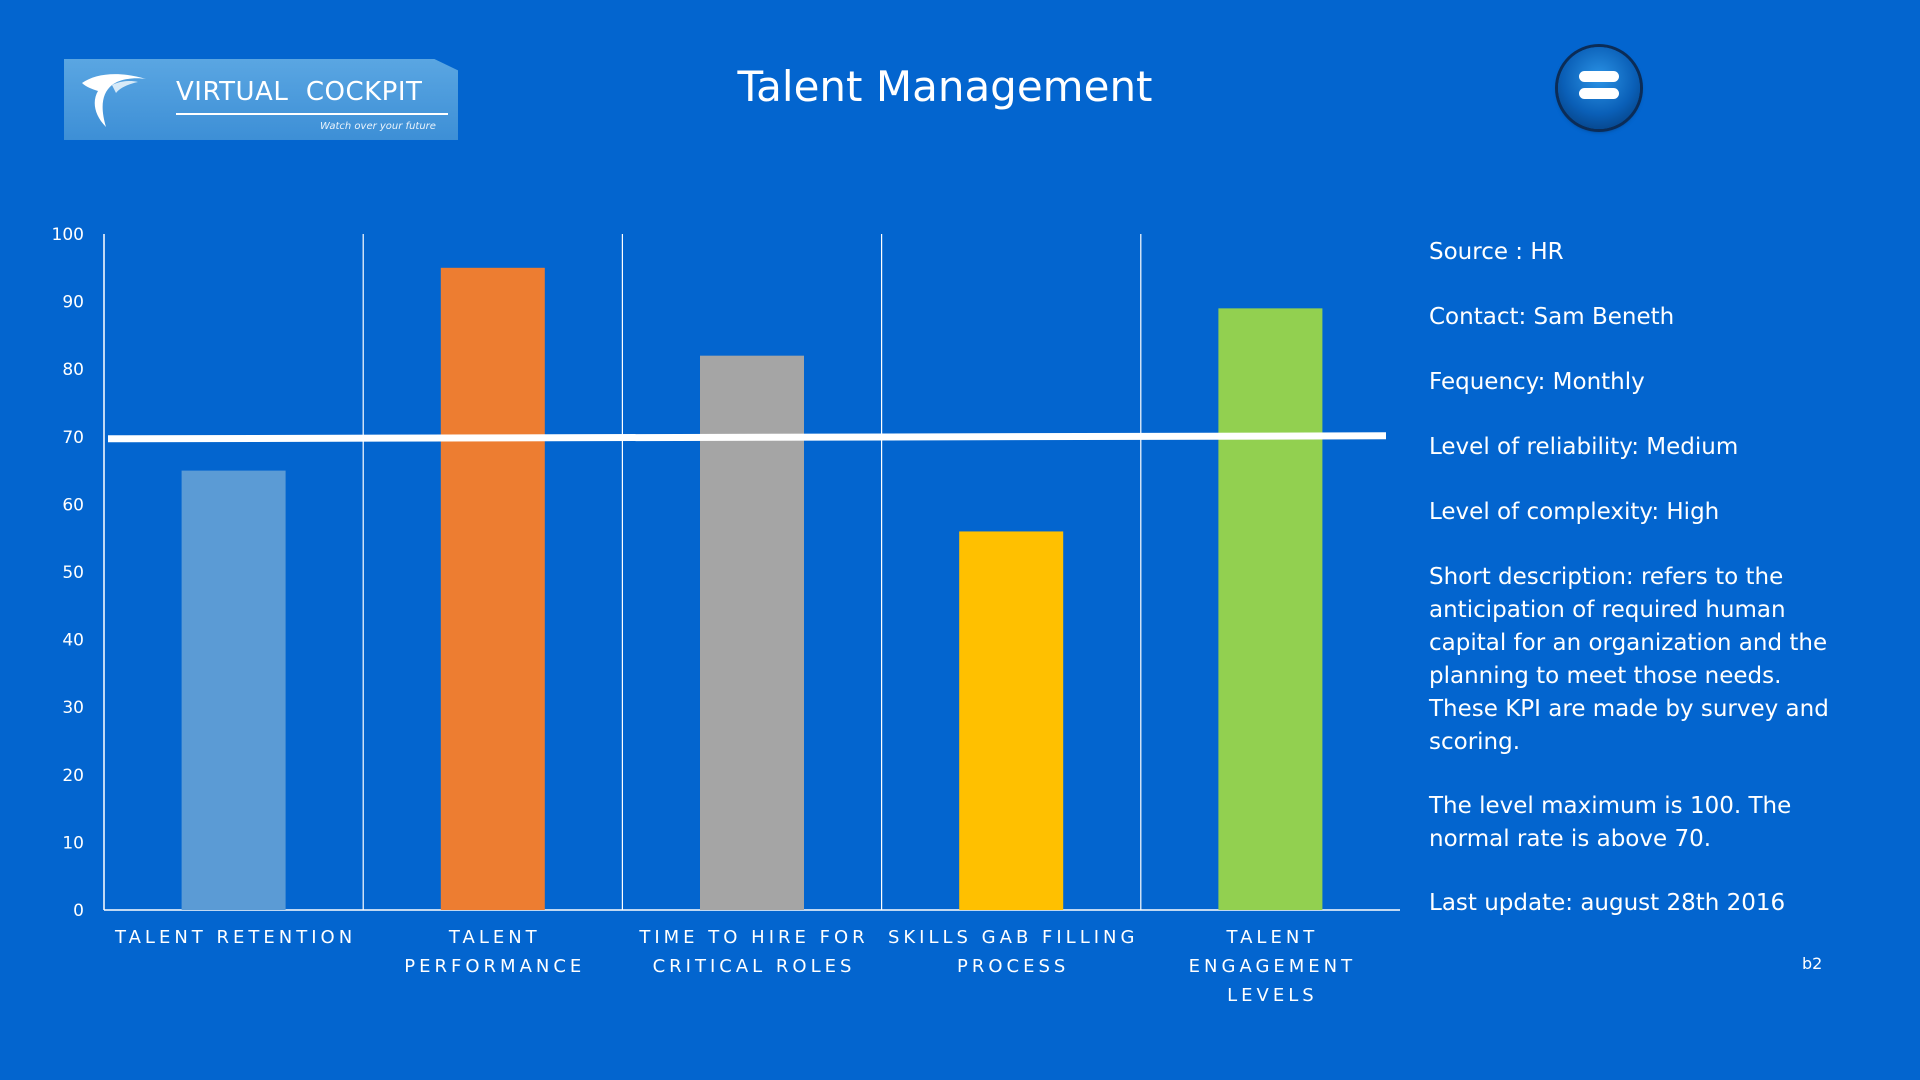  Describe the element at coordinates (73, 370) in the screenshot. I see `y-tick-label: 80` at that location.